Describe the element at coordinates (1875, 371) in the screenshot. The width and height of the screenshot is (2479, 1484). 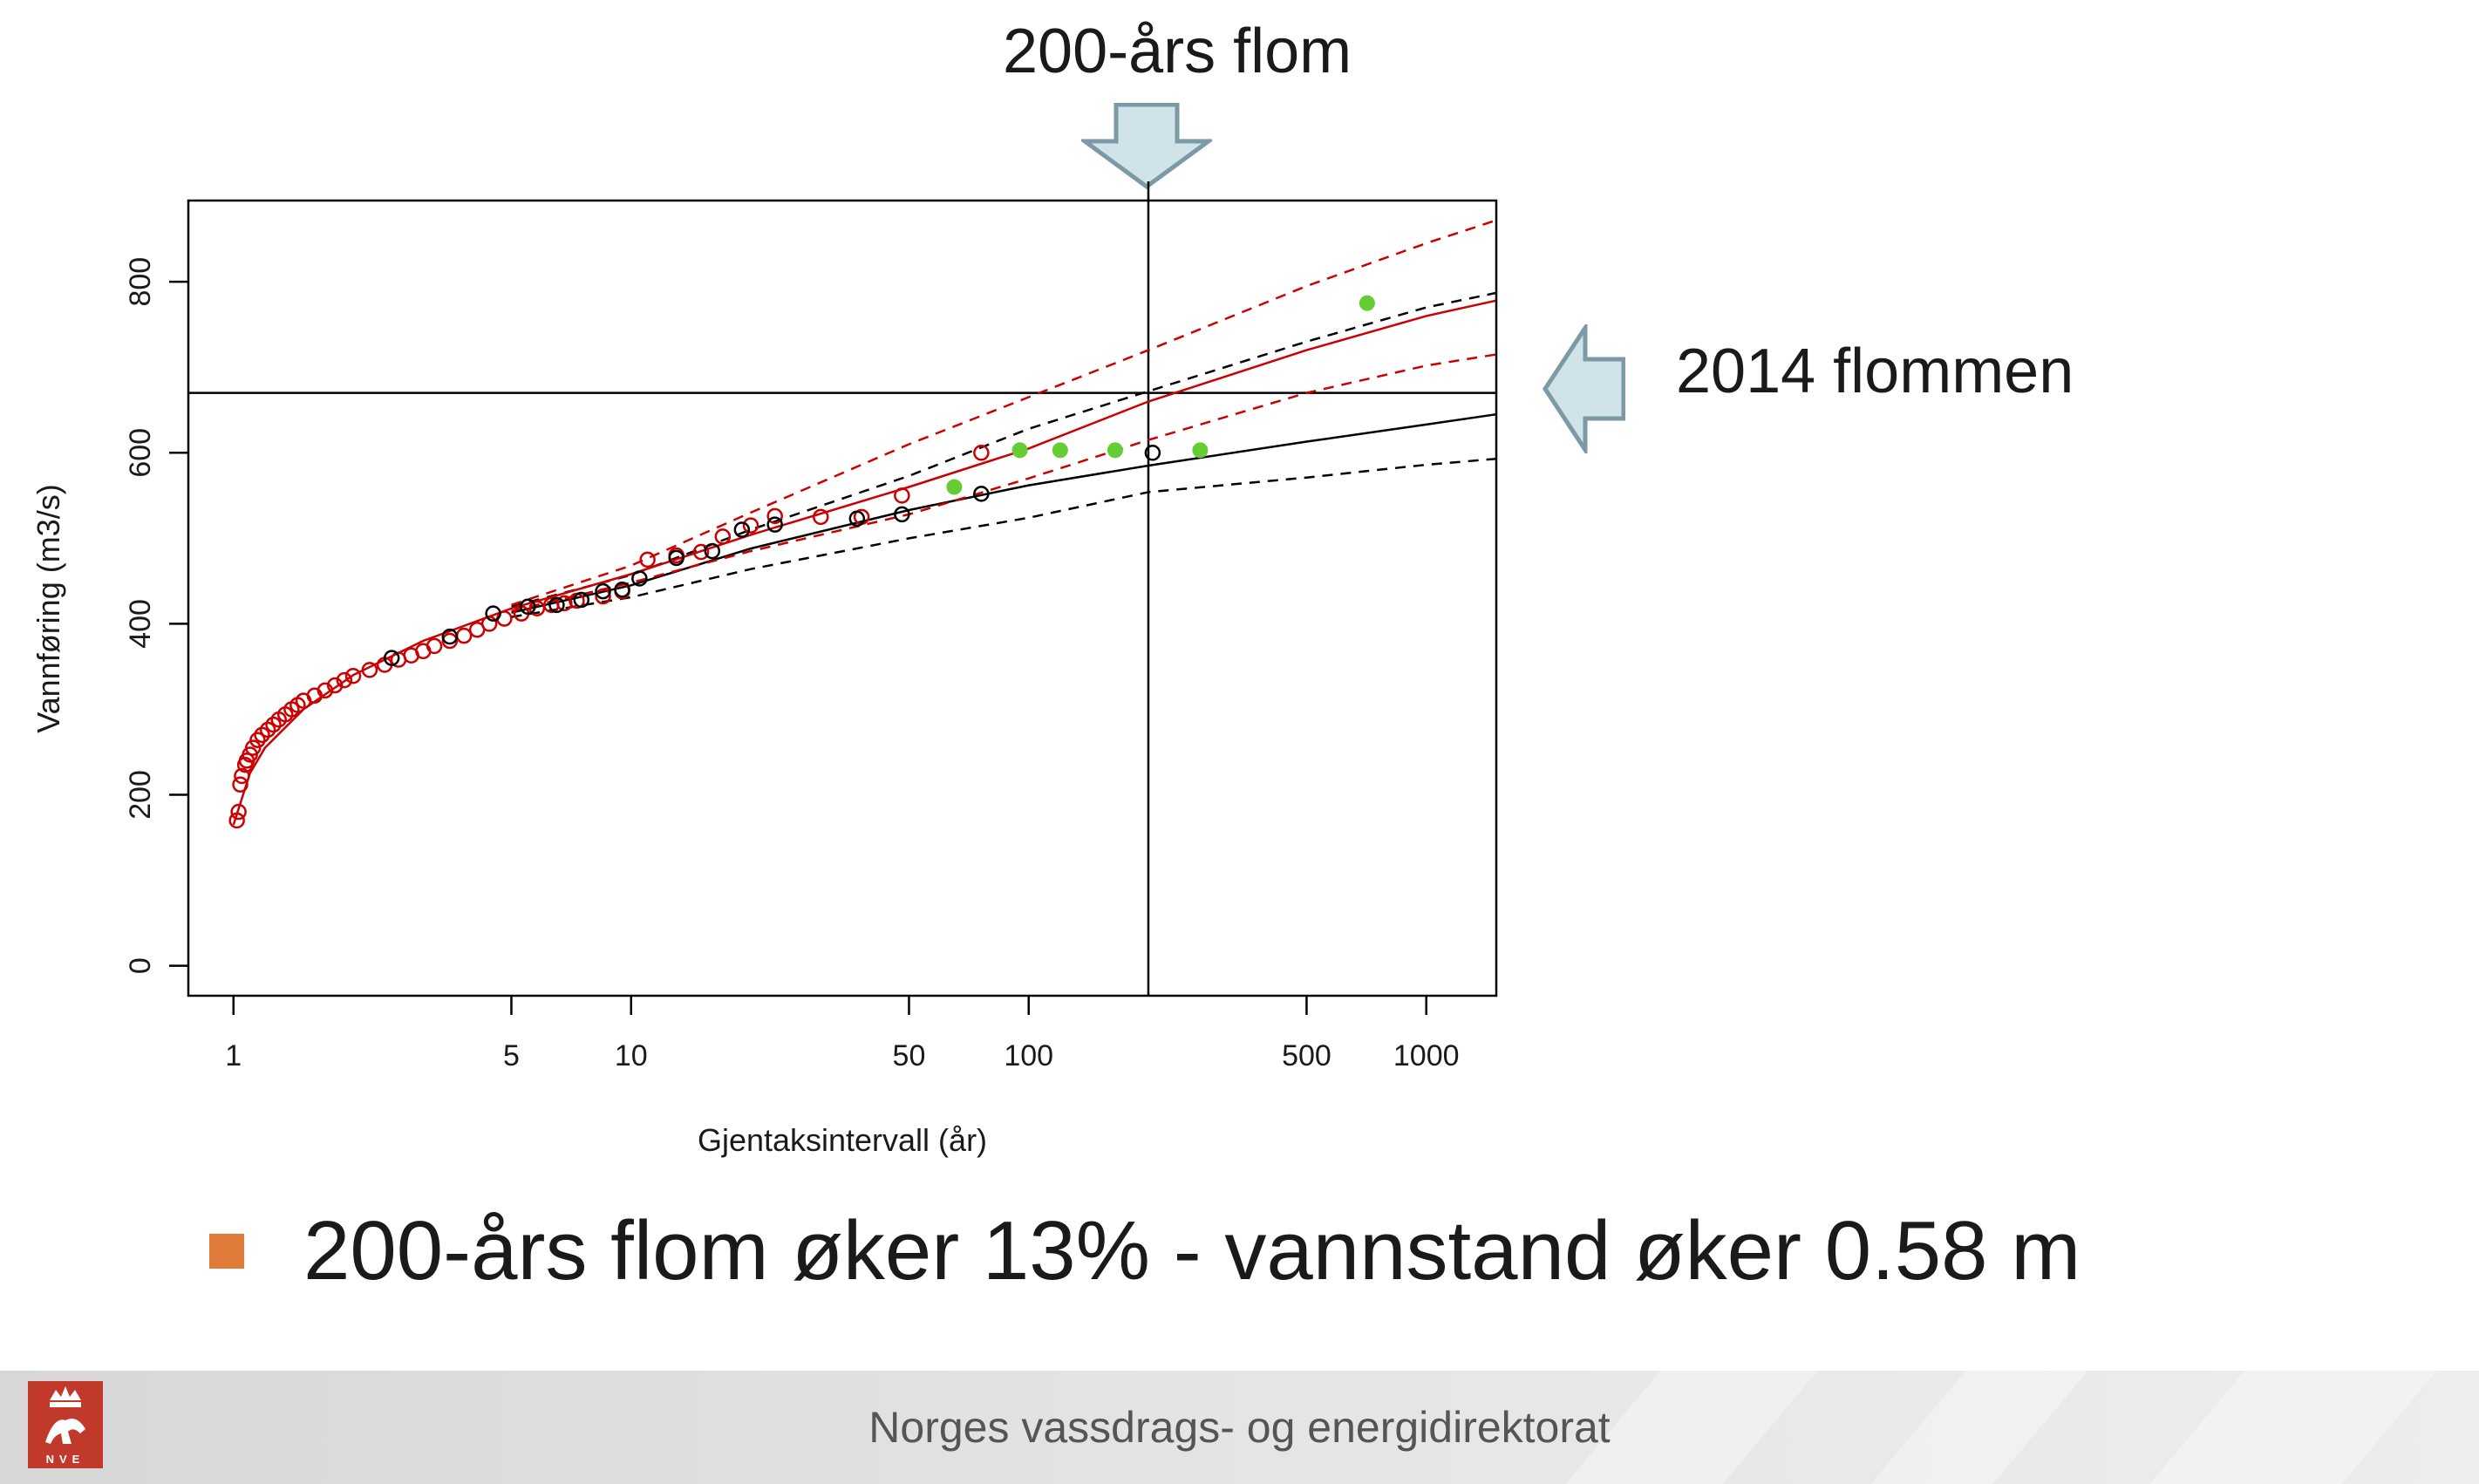
I see `flood-2014-callout: 2014 flommen` at that location.